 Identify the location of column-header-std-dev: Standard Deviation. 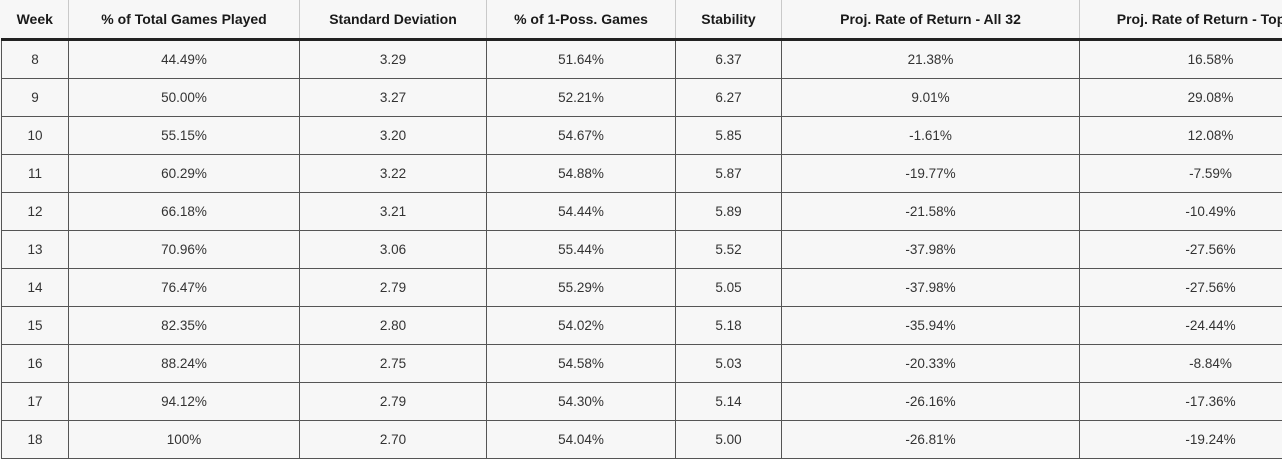
(393, 20).